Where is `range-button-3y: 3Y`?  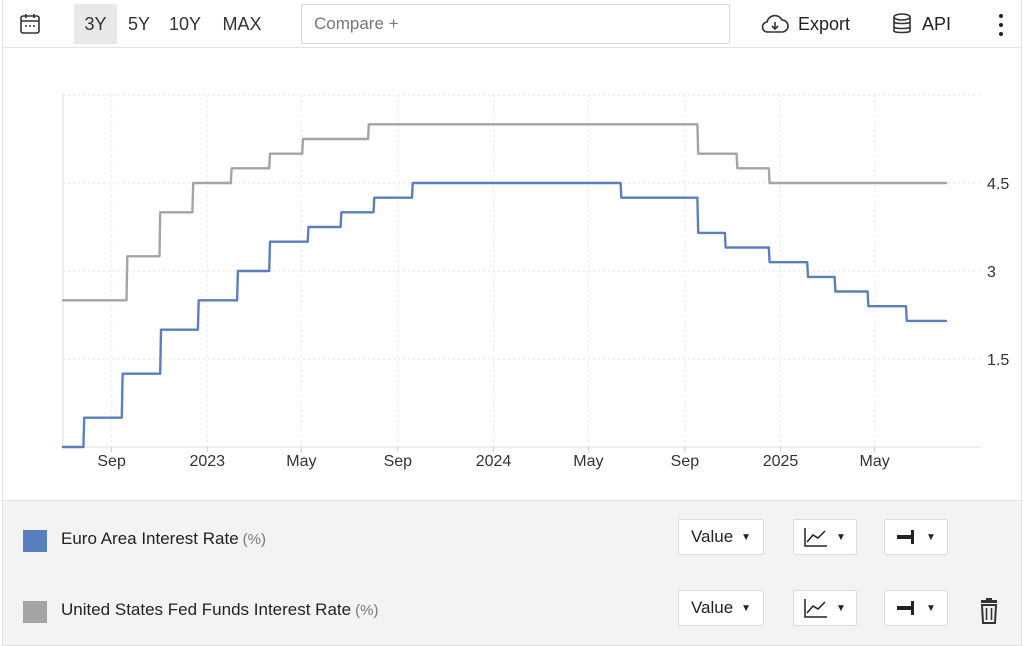
range-button-3y: 3Y is located at coordinates (95, 24).